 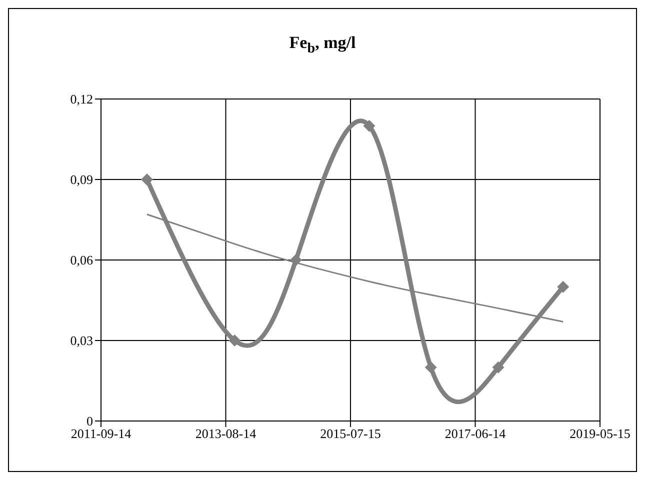 What do you see at coordinates (350, 434) in the screenshot?
I see `x-tick-label: 2015-07-15` at bounding box center [350, 434].